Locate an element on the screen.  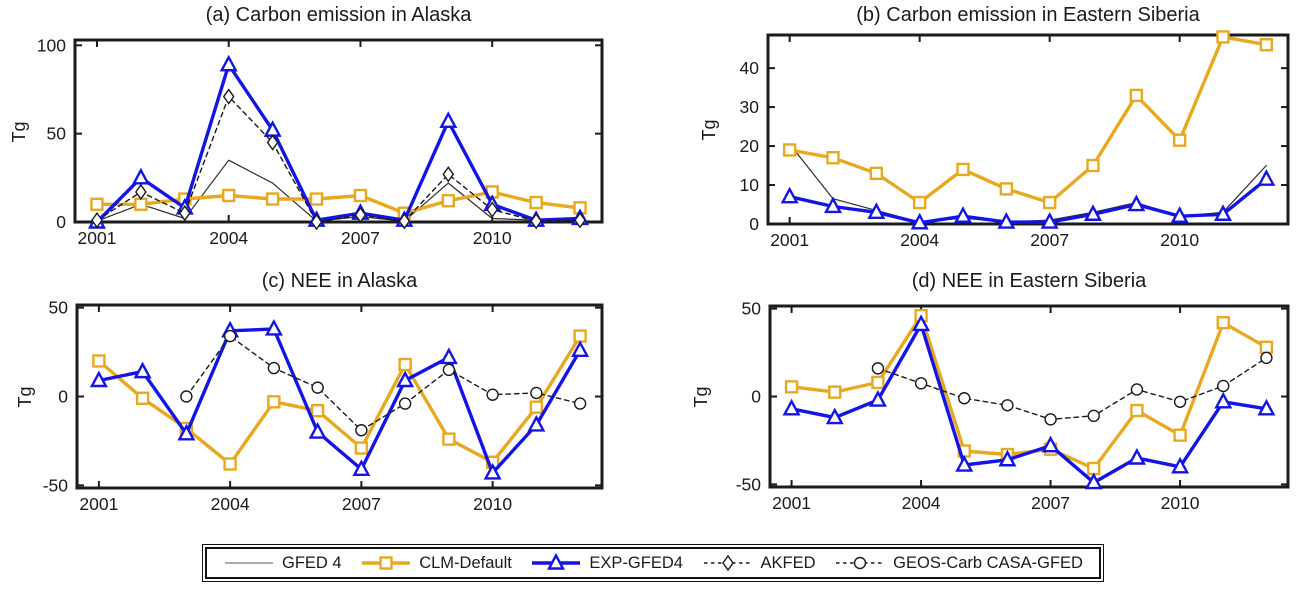
y-tick-label: 40 is located at coordinates (750, 68).